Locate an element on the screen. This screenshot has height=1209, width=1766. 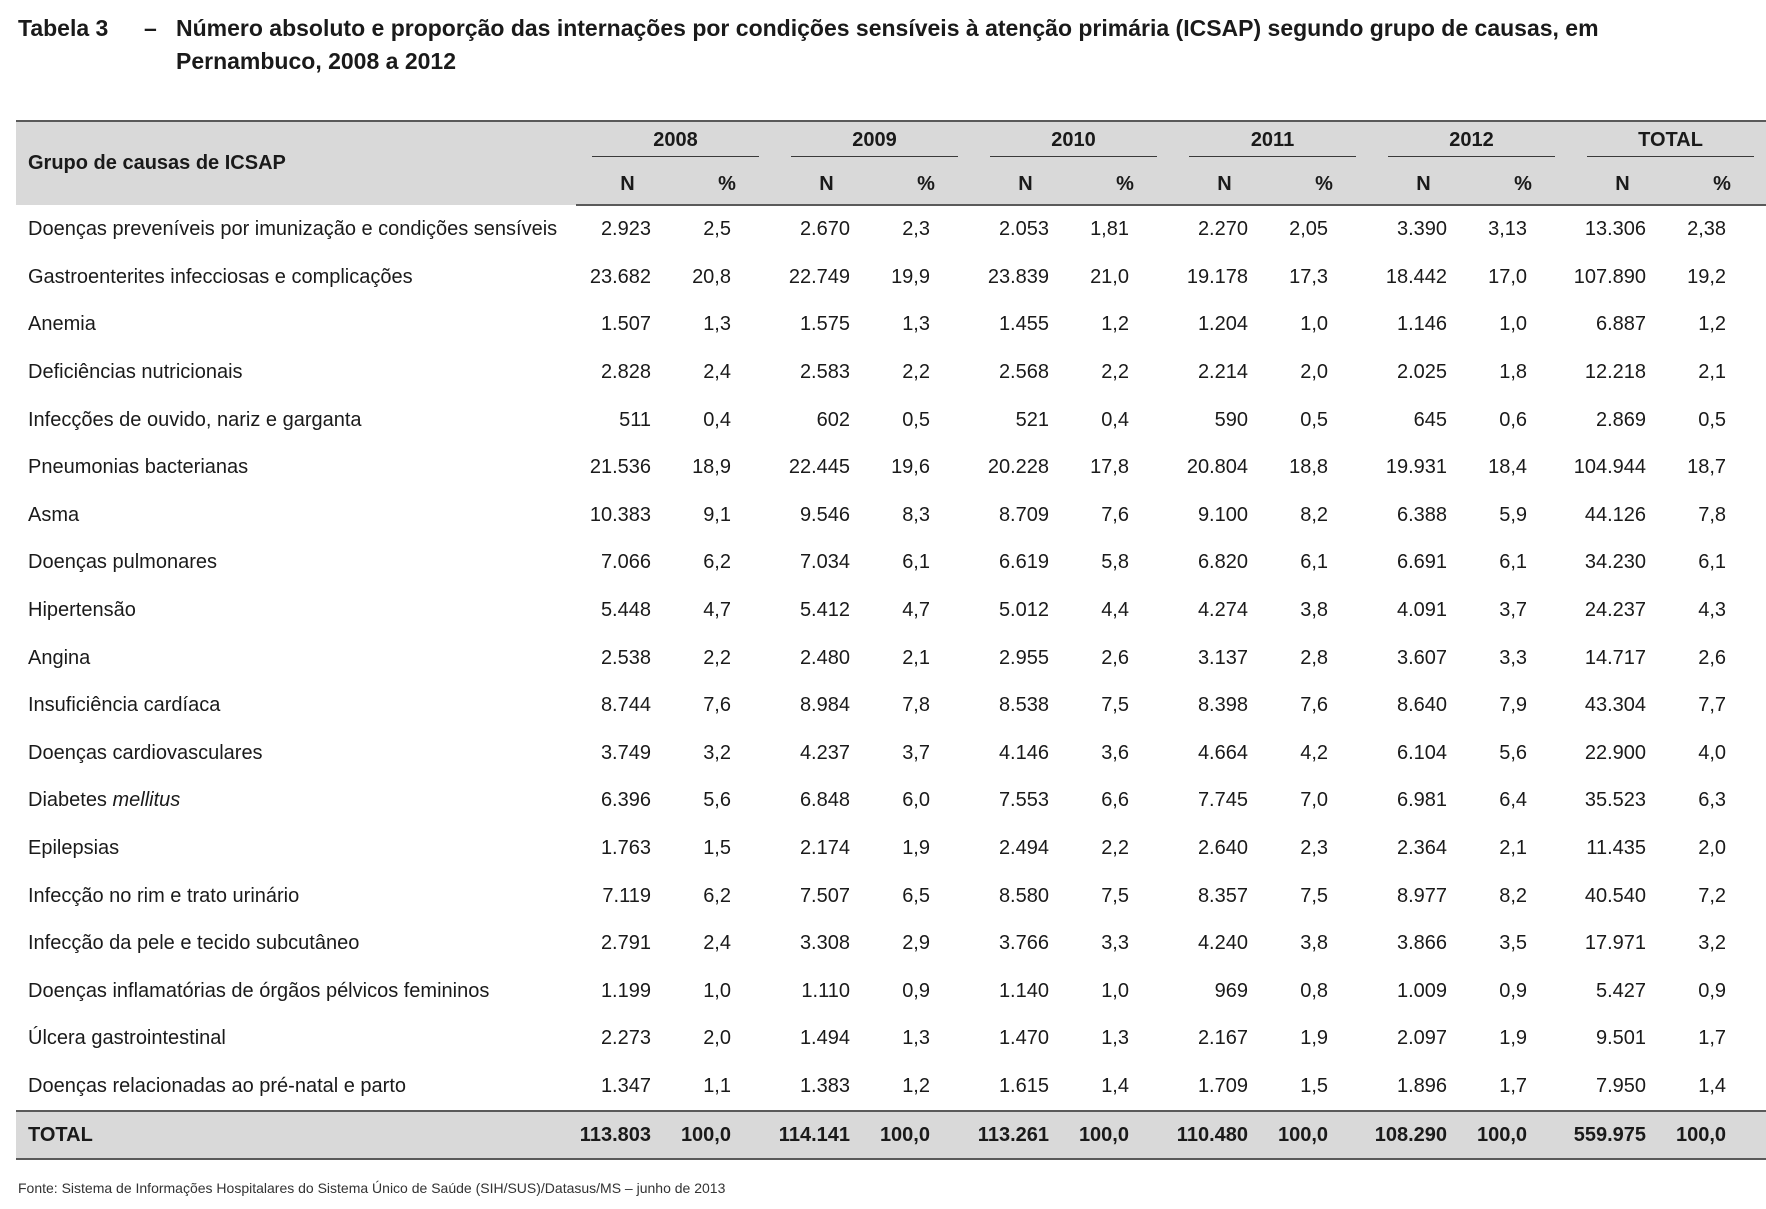
cell-percent: 1,81 is located at coordinates (1109, 229).